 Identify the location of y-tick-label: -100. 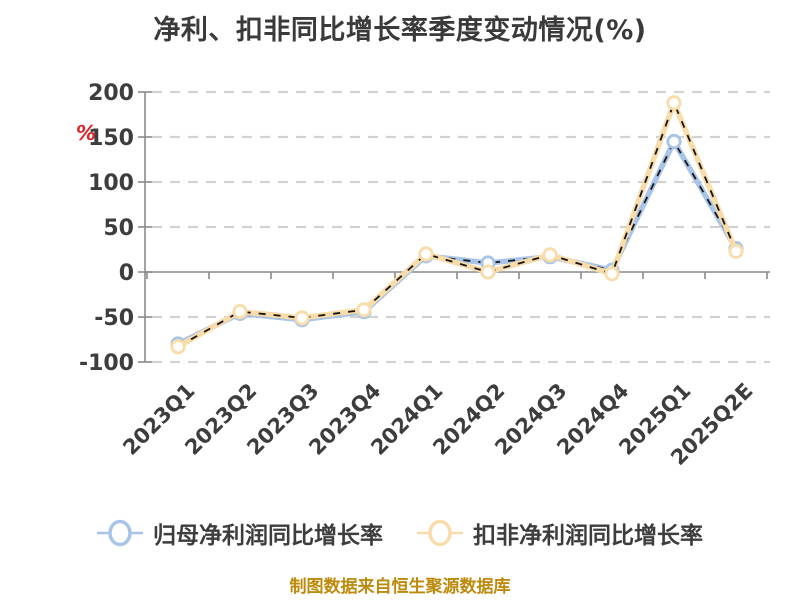
(106, 363).